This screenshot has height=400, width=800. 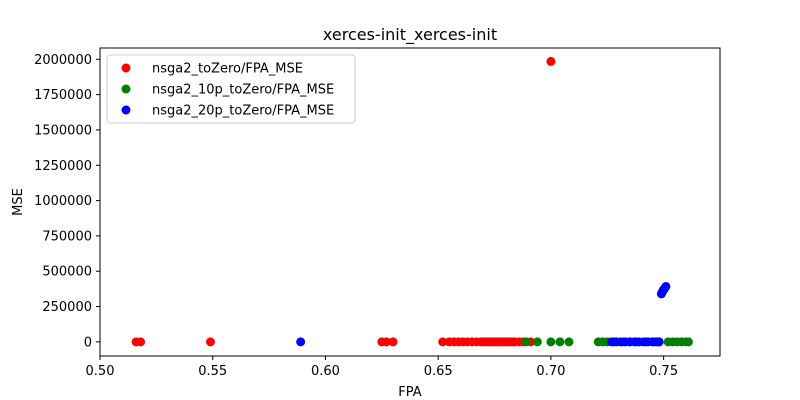 What do you see at coordinates (67, 307) in the screenshot?
I see `y-tick-label: 250000` at bounding box center [67, 307].